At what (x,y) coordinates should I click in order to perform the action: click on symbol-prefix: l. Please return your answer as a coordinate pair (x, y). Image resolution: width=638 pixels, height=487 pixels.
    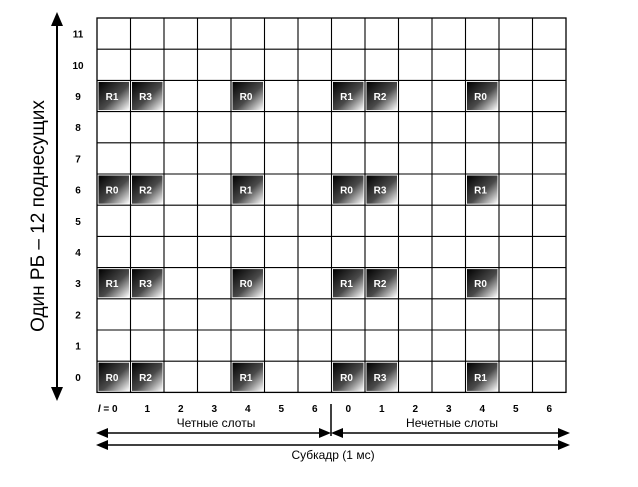
    Looking at the image, I should click on (99, 409).